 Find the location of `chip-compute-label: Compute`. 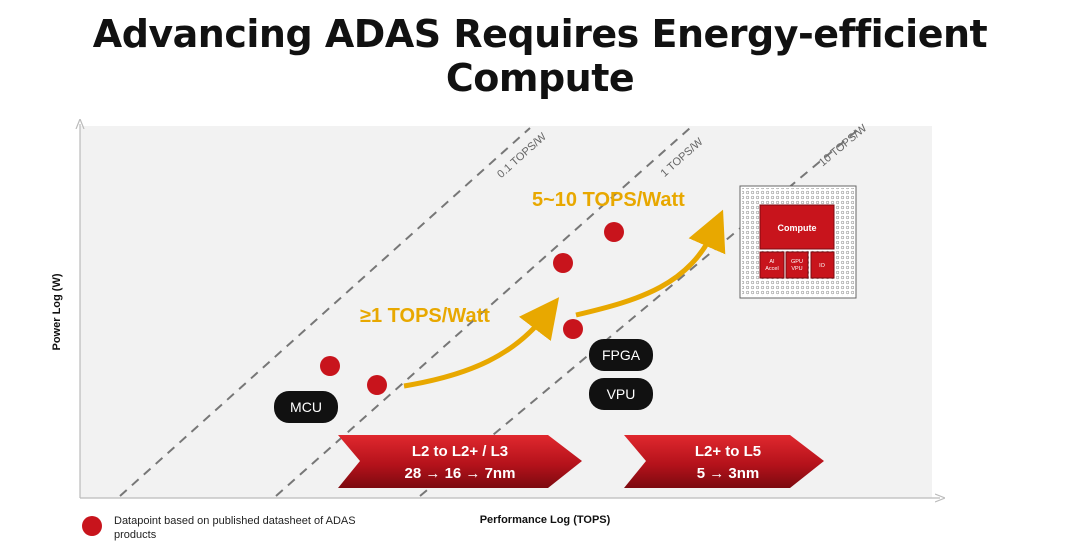

chip-compute-label: Compute is located at coordinates (797, 228).